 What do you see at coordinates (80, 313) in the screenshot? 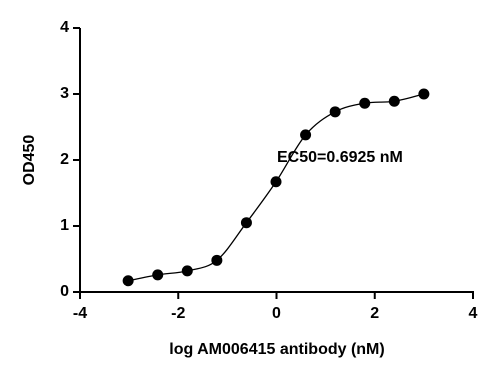
I see `x-tick-label: -4` at bounding box center [80, 313].